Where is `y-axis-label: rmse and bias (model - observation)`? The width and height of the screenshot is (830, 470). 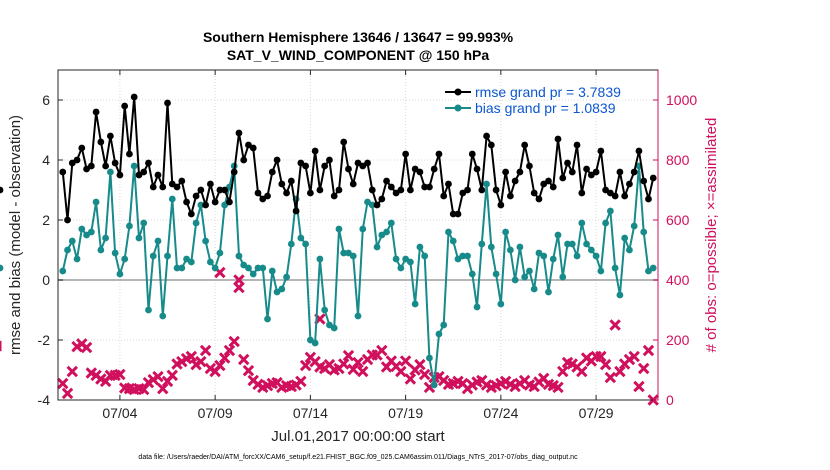
y-axis-label: rmse and bias (model - observation) is located at coordinates (15, 235).